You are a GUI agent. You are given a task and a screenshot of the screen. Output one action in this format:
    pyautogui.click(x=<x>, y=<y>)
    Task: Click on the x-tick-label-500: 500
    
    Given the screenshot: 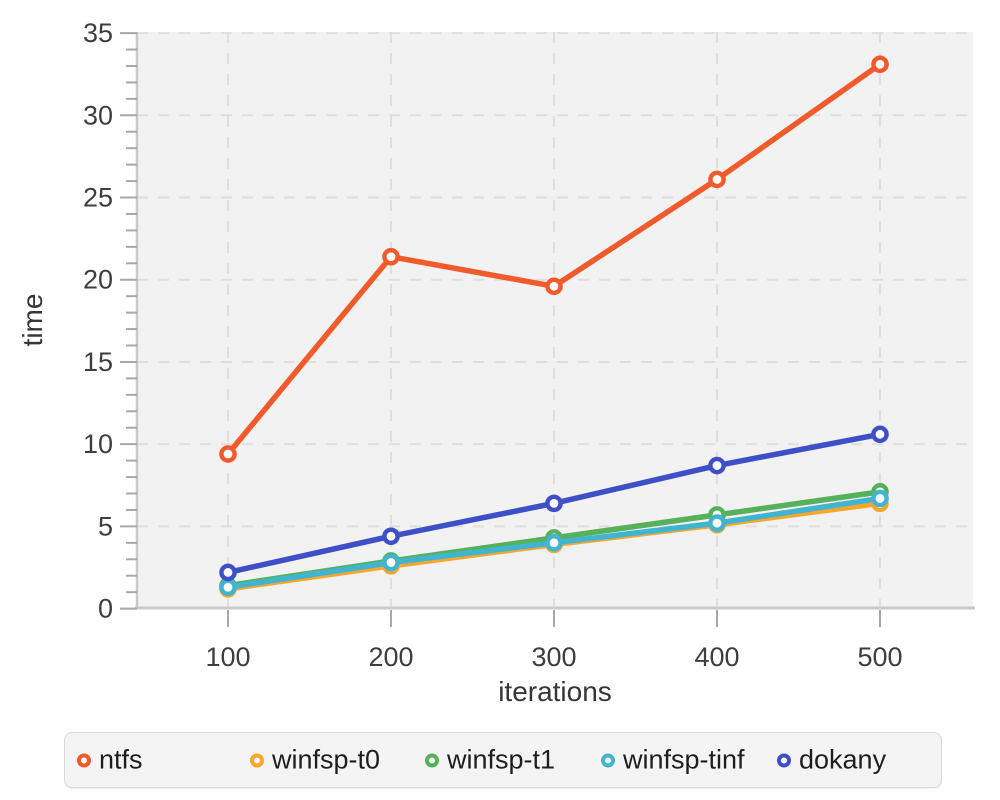 What is the action you would take?
    pyautogui.click(x=879, y=657)
    